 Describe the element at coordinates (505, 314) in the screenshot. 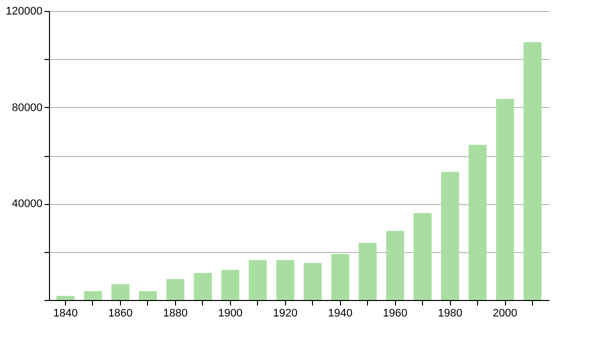

I see `x-tick-label: 2000` at that location.